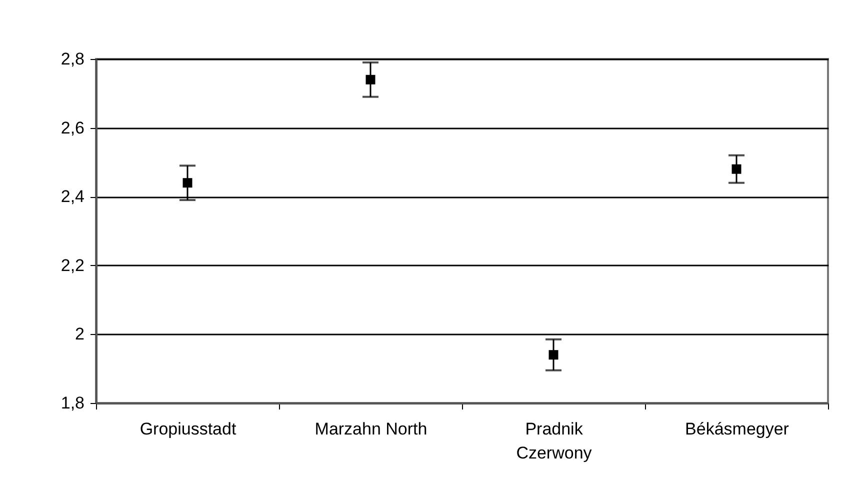  What do you see at coordinates (737, 429) in the screenshot?
I see `x-tick-label: Békásmegyer` at bounding box center [737, 429].